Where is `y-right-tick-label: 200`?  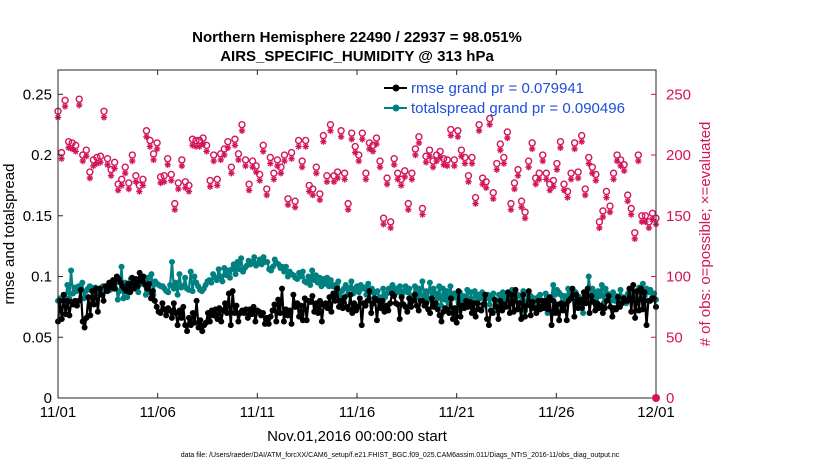 y-right-tick-label: 200 is located at coordinates (678, 155).